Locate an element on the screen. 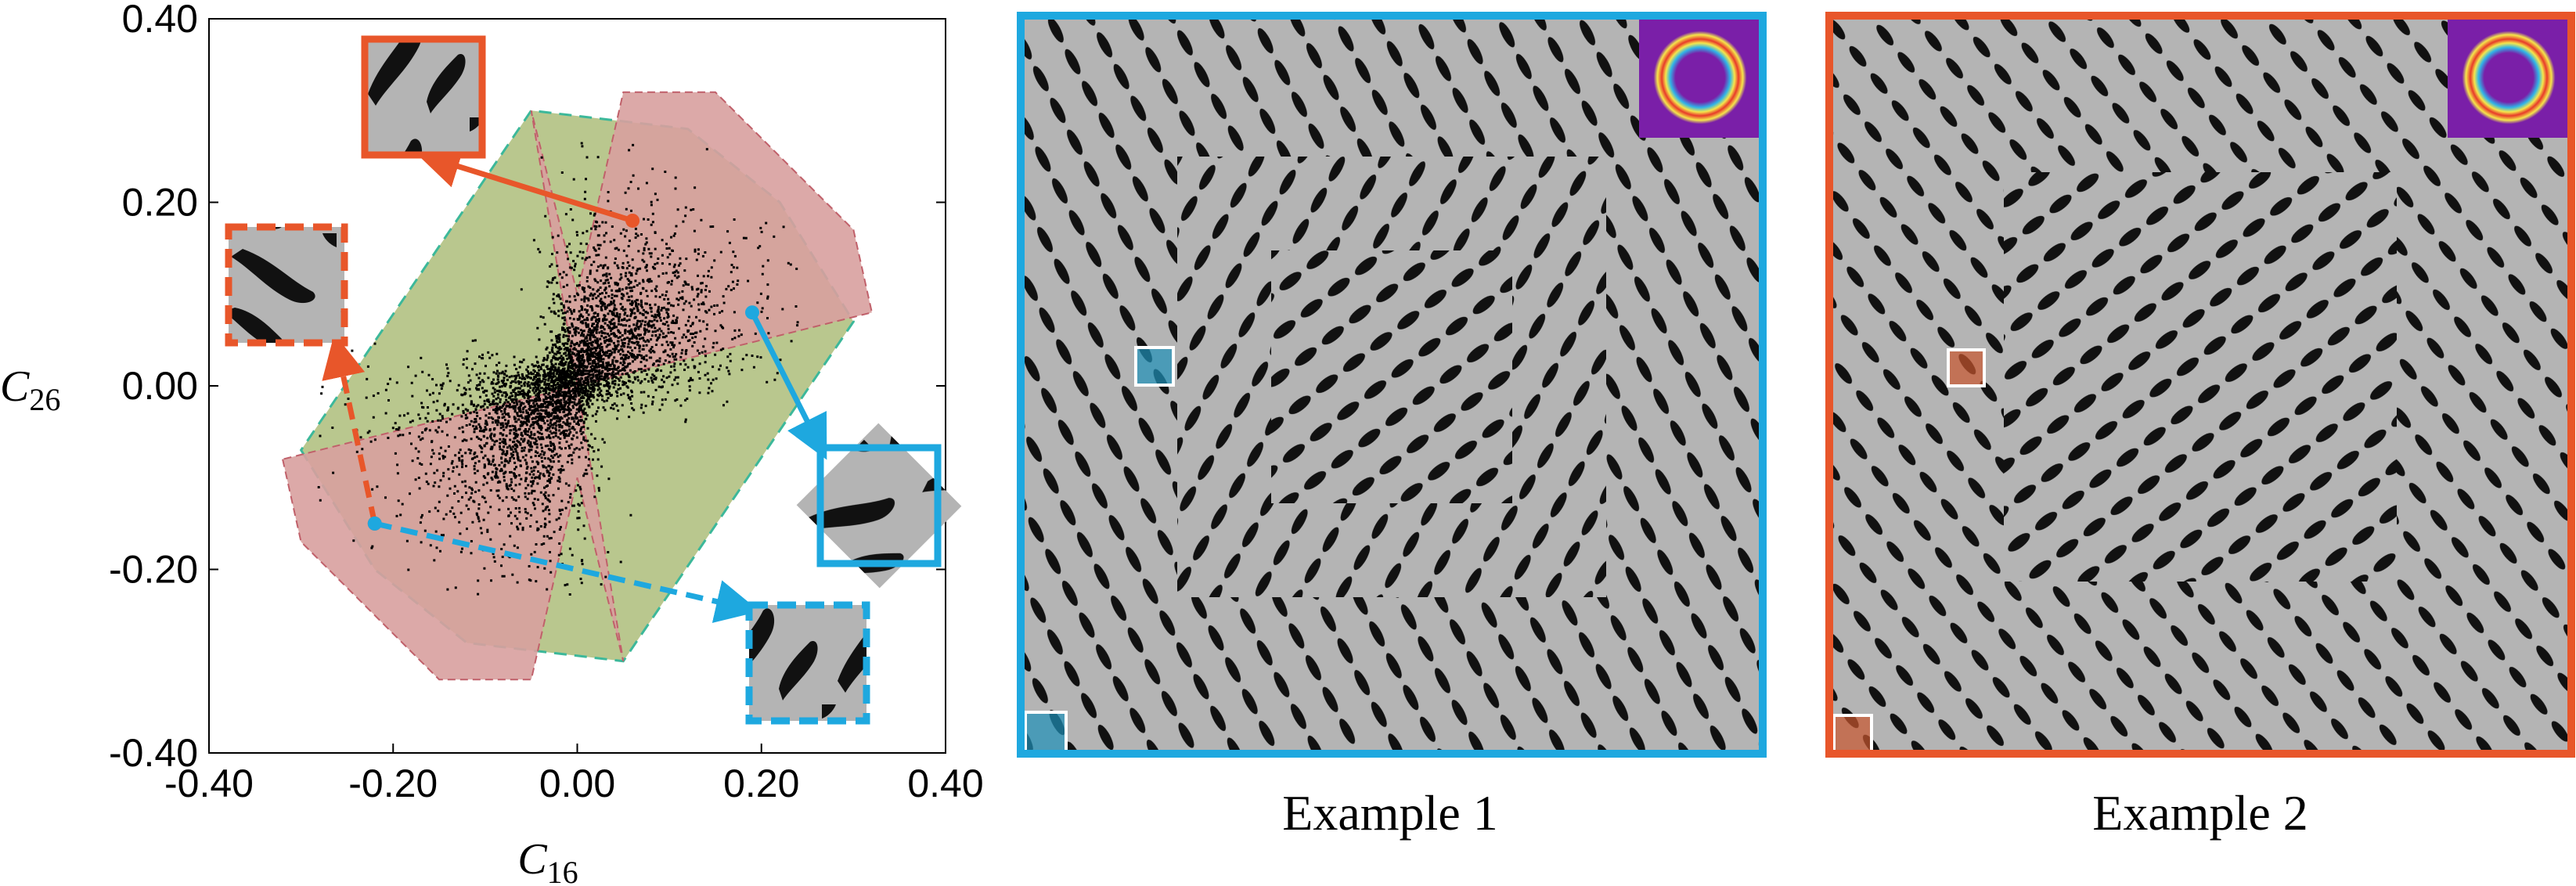  example-1-caption: Example 1 is located at coordinates (1389, 813).